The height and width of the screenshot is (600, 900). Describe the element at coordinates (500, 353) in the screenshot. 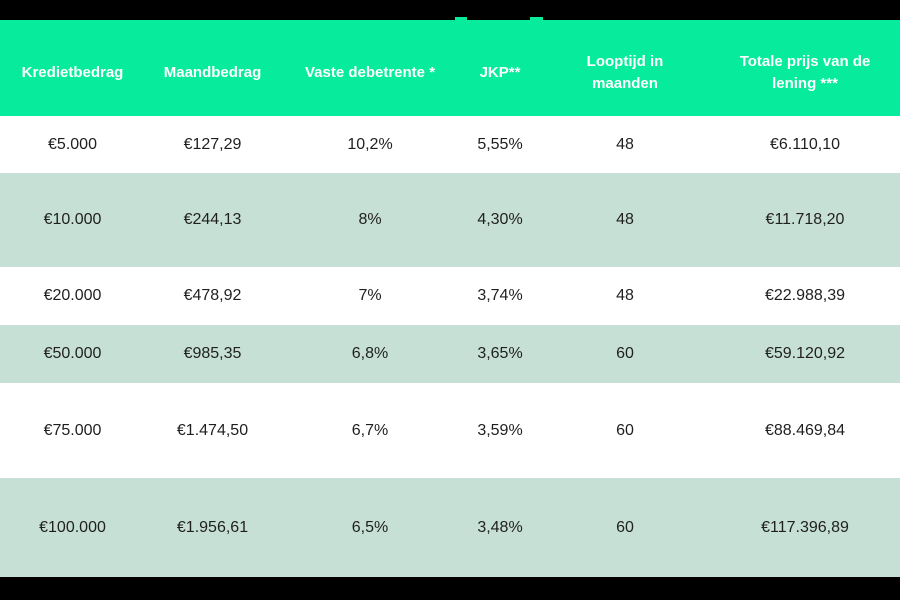

I see `table-cell-jkp: 3,65%` at that location.